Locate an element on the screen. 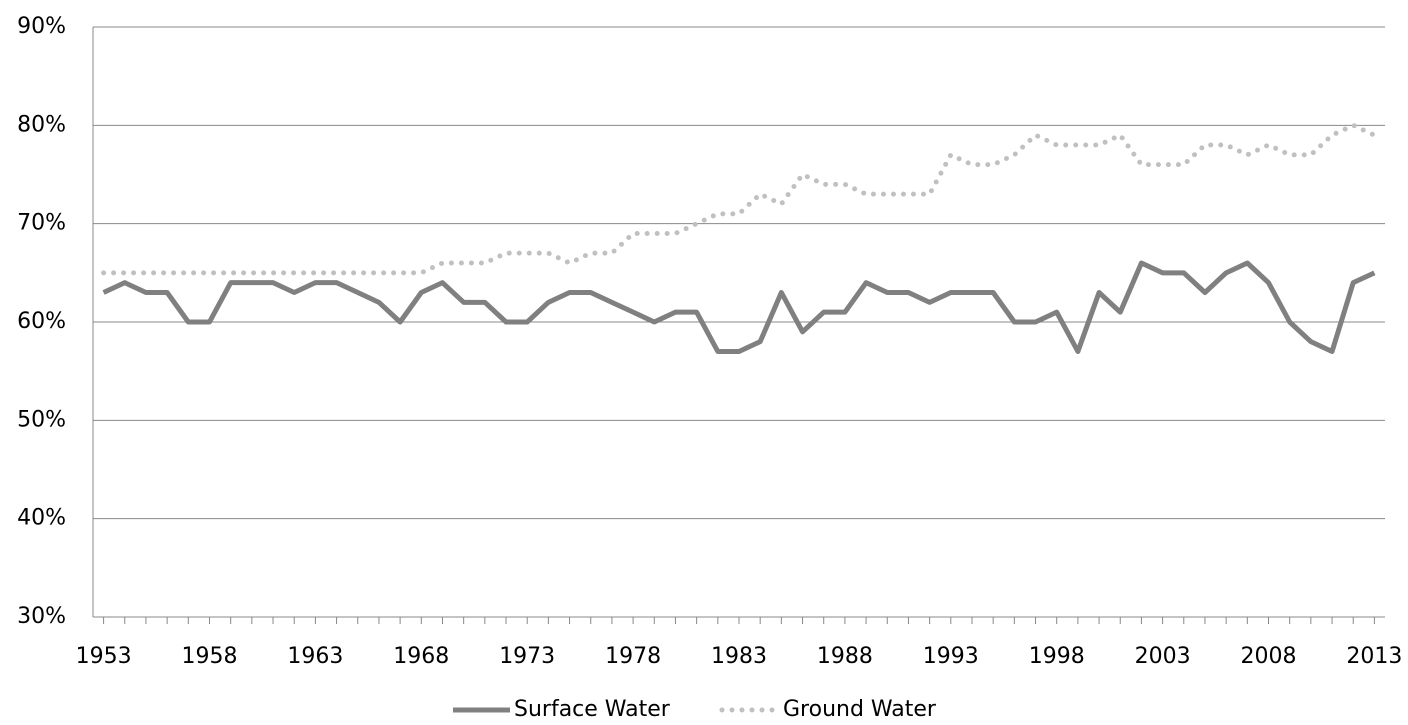 This screenshot has height=725, width=1408. y-tick-label: 50% is located at coordinates (41, 419).